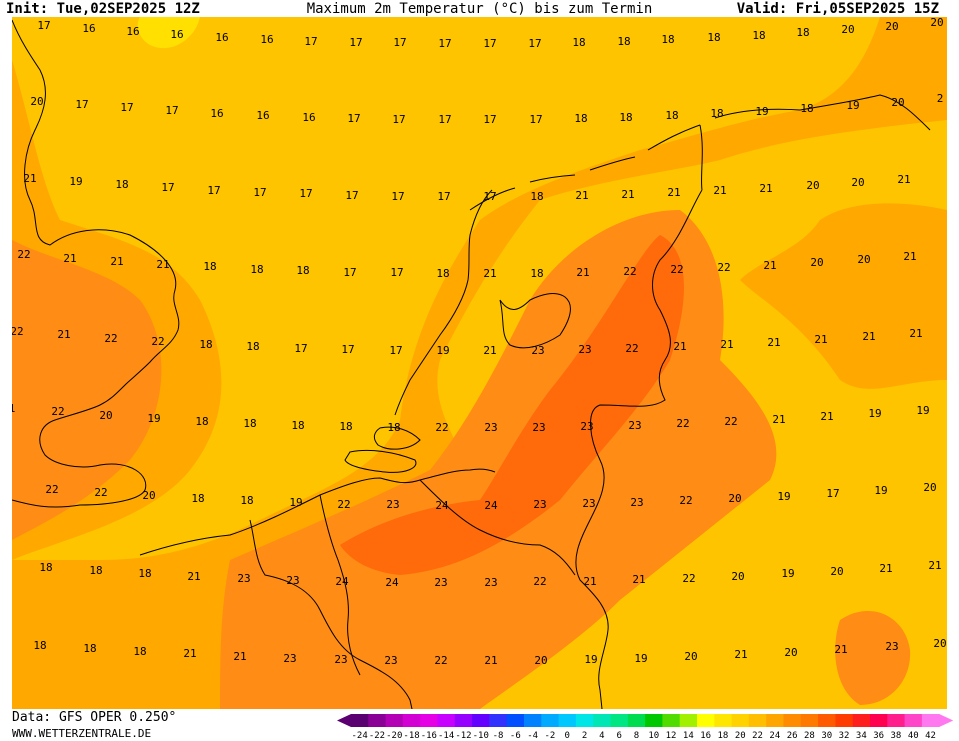 The image size is (959, 741). What do you see at coordinates (344, 720) in the screenshot?
I see `legend-arrow-low` at bounding box center [344, 720].